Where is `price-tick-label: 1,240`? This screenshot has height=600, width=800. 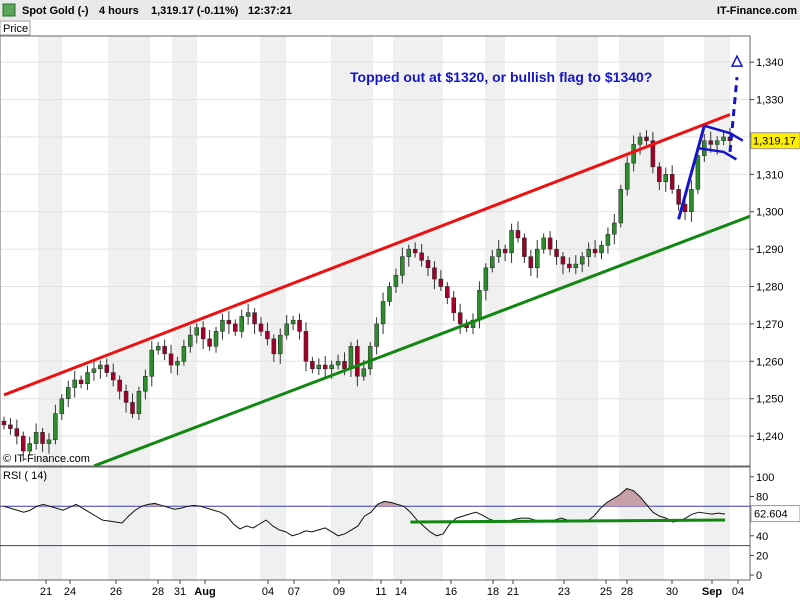
price-tick-label: 1,240 is located at coordinates (770, 437).